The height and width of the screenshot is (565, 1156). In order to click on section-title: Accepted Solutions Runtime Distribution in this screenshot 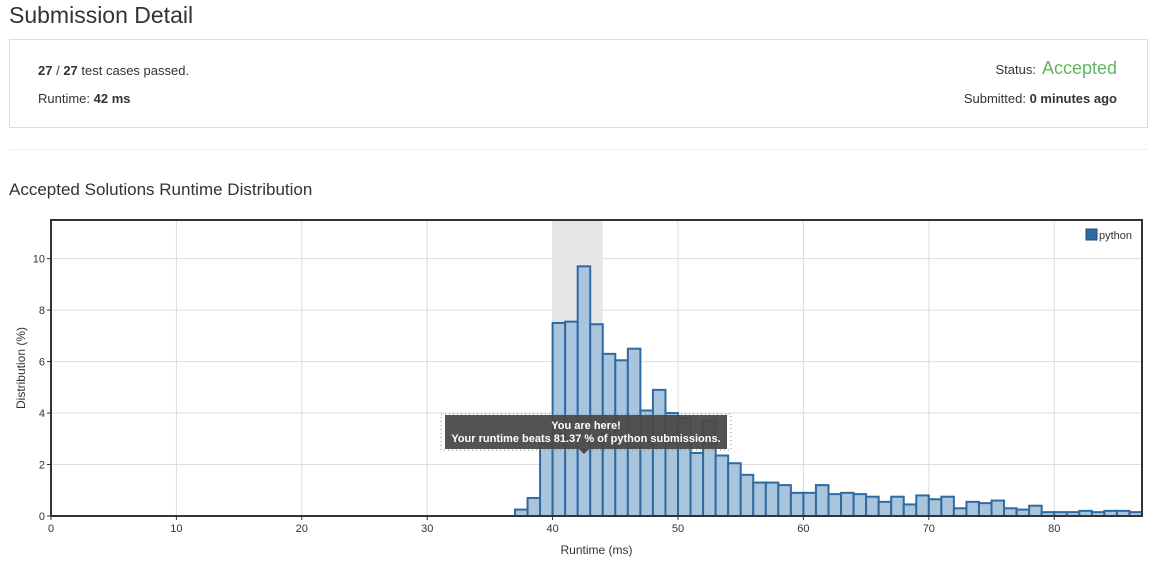, I will do `click(161, 189)`.